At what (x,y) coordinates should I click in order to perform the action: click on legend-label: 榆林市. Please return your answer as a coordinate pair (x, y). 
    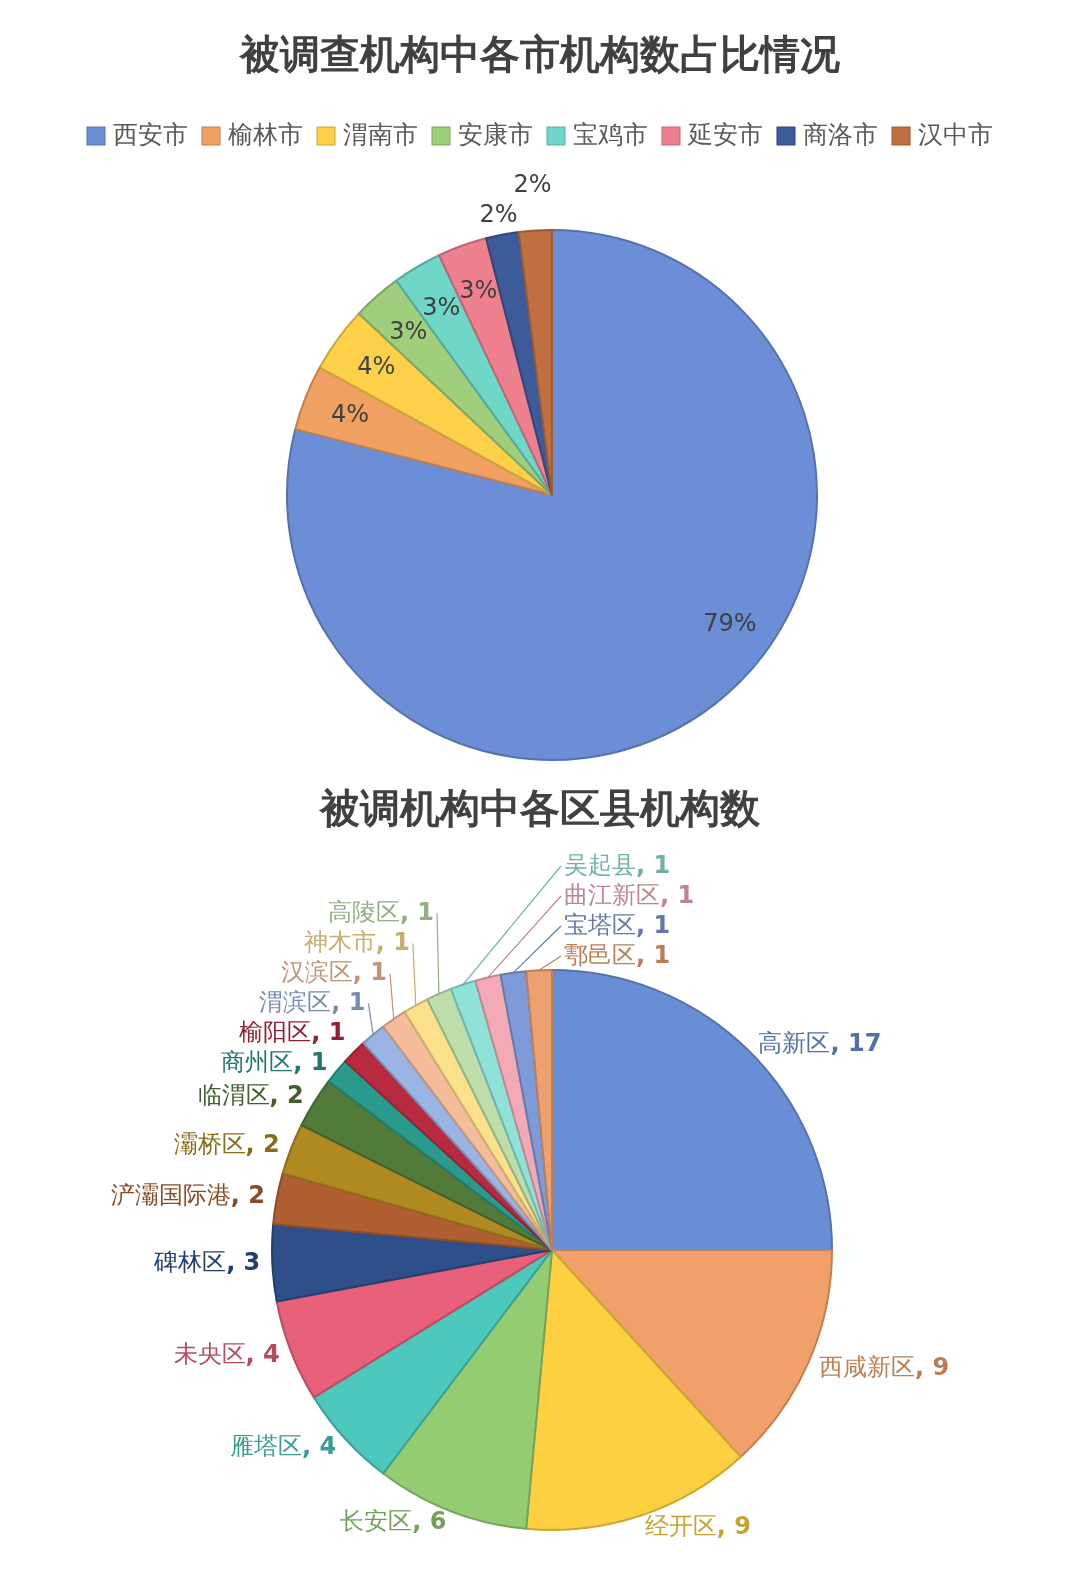
    Looking at the image, I should click on (265, 134).